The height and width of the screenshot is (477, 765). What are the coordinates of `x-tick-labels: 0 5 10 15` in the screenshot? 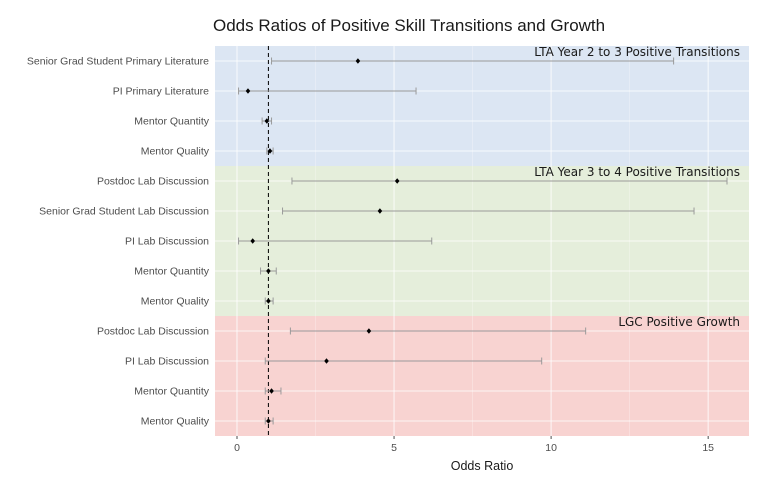 It's located at (474, 445).